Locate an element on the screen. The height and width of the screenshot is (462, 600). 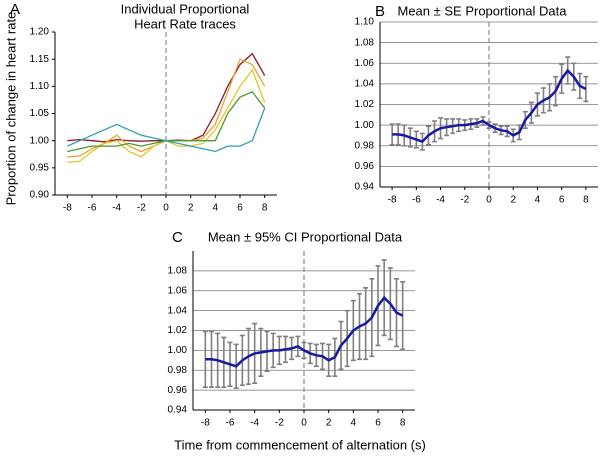
y-tick-label: 0.90 is located at coordinates (40, 195).